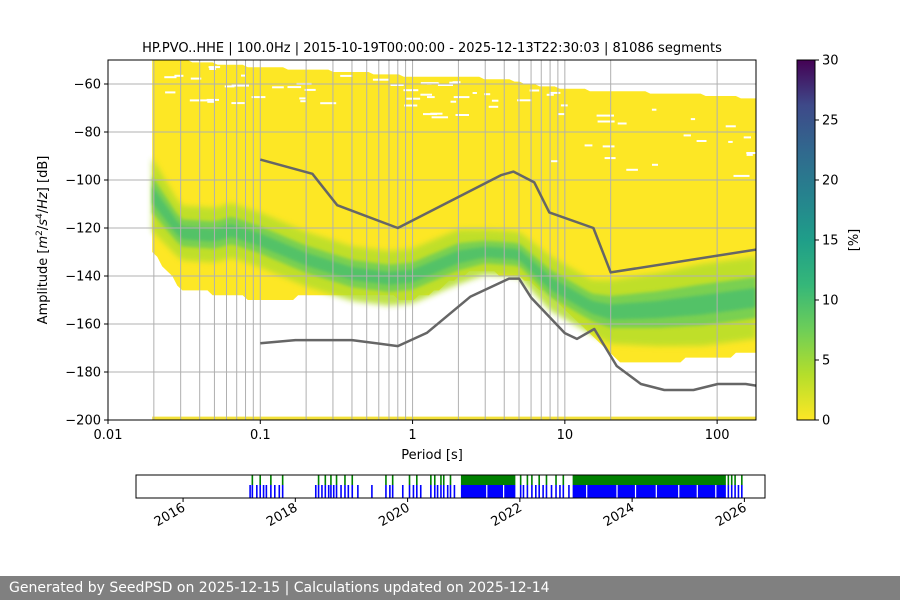 The image size is (900, 600). I want to click on availability-timeline: 2016 2018 2020 2022 2024 2026, so click(450, 502).